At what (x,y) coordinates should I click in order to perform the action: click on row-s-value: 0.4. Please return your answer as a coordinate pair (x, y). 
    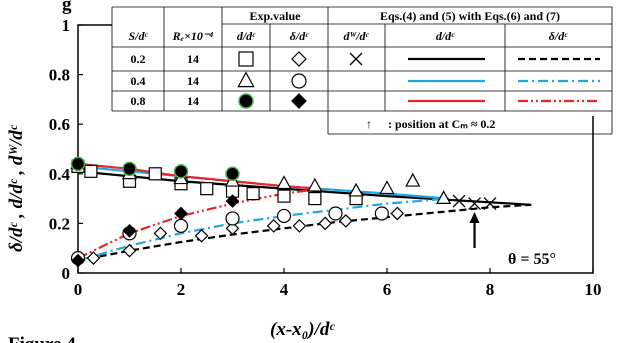
    Looking at the image, I should click on (138, 81).